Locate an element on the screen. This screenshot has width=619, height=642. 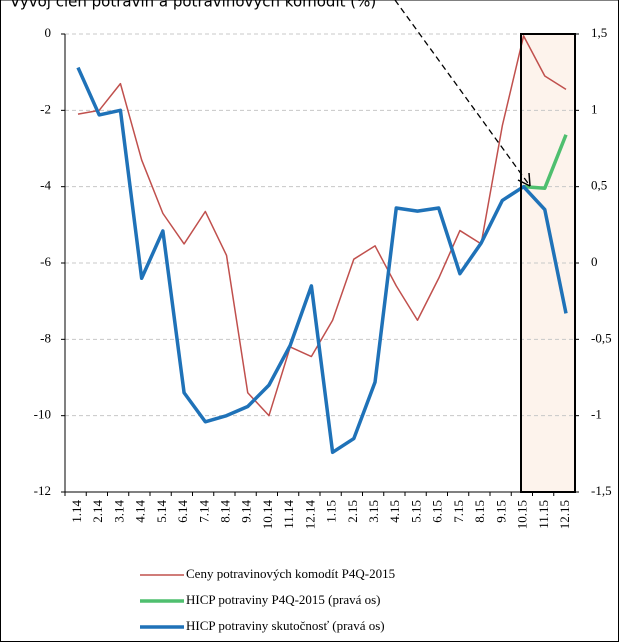
x-tick-label: 10.14 is located at coordinates (267, 515).